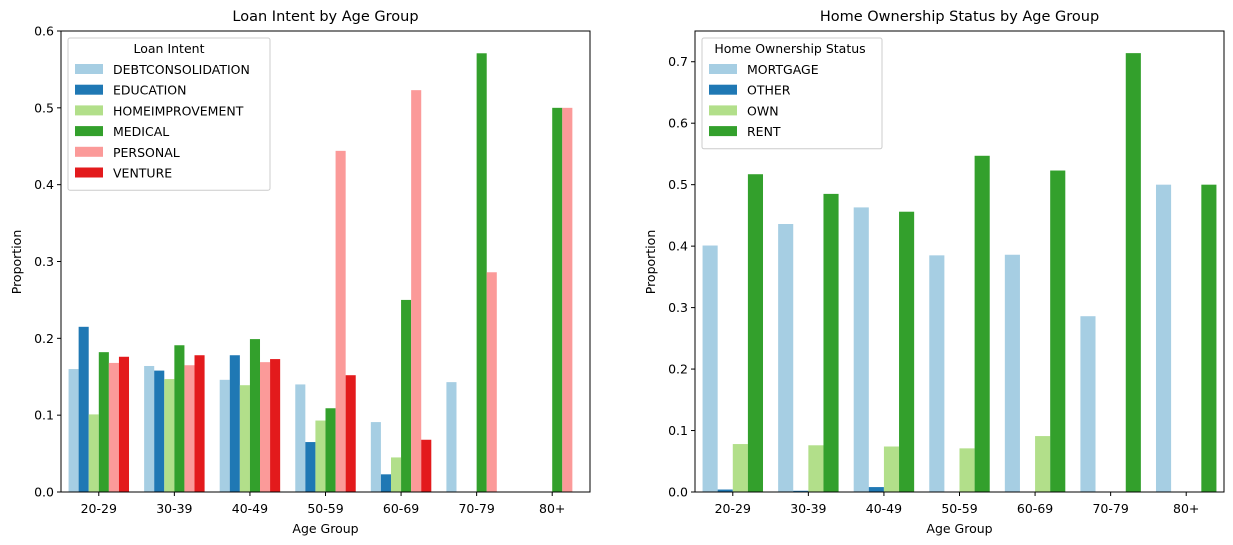 The width and height of the screenshot is (1233, 545). Describe the element at coordinates (789, 48) in the screenshot. I see `legend-title: Home Ownership Status` at that location.